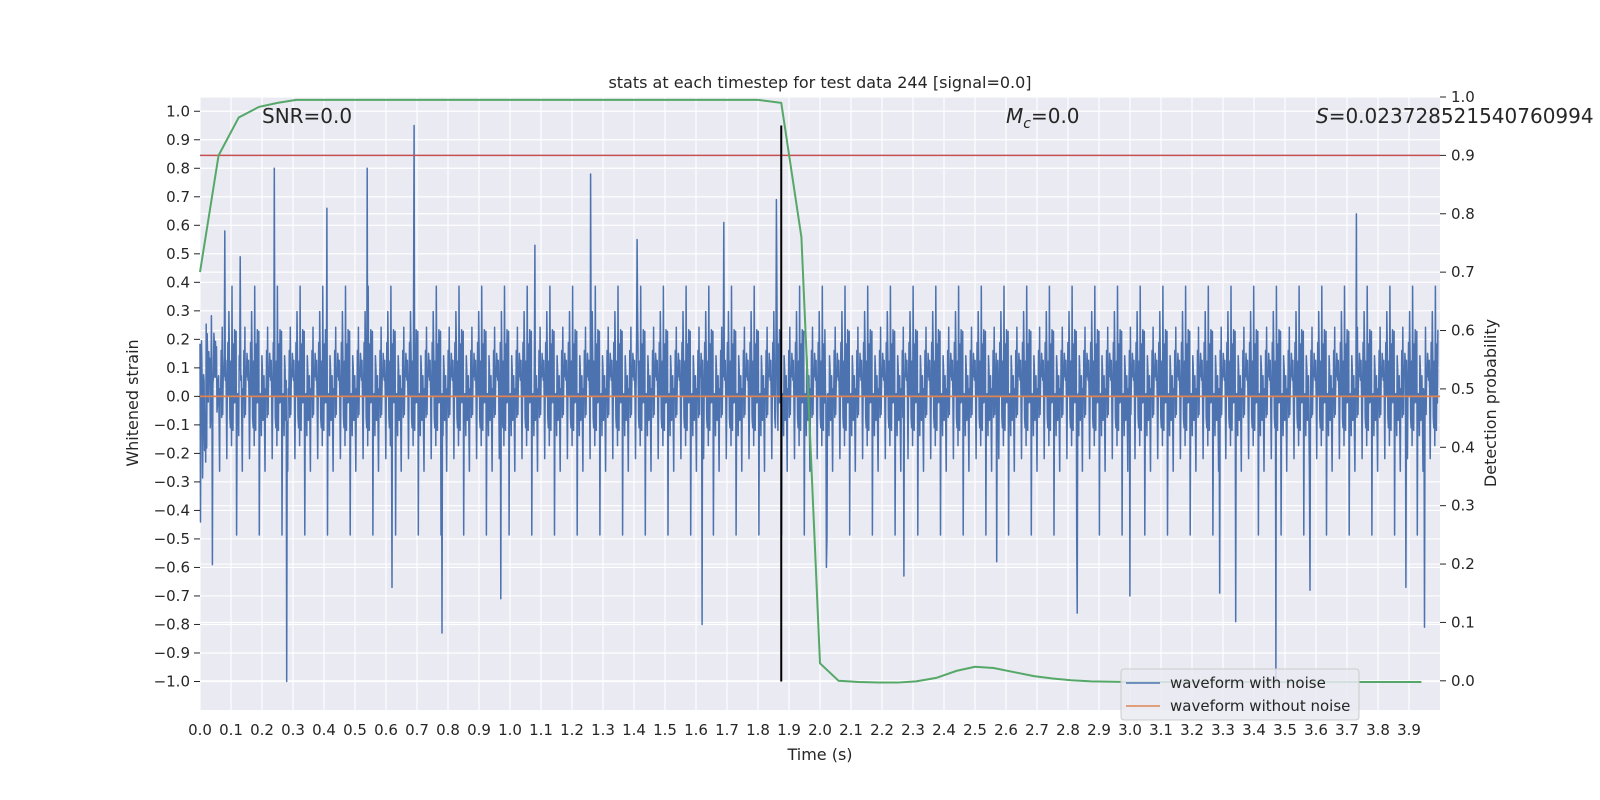 This screenshot has height=800, width=1600. I want to click on y2-tick-label: 0.2, so click(1463, 564).